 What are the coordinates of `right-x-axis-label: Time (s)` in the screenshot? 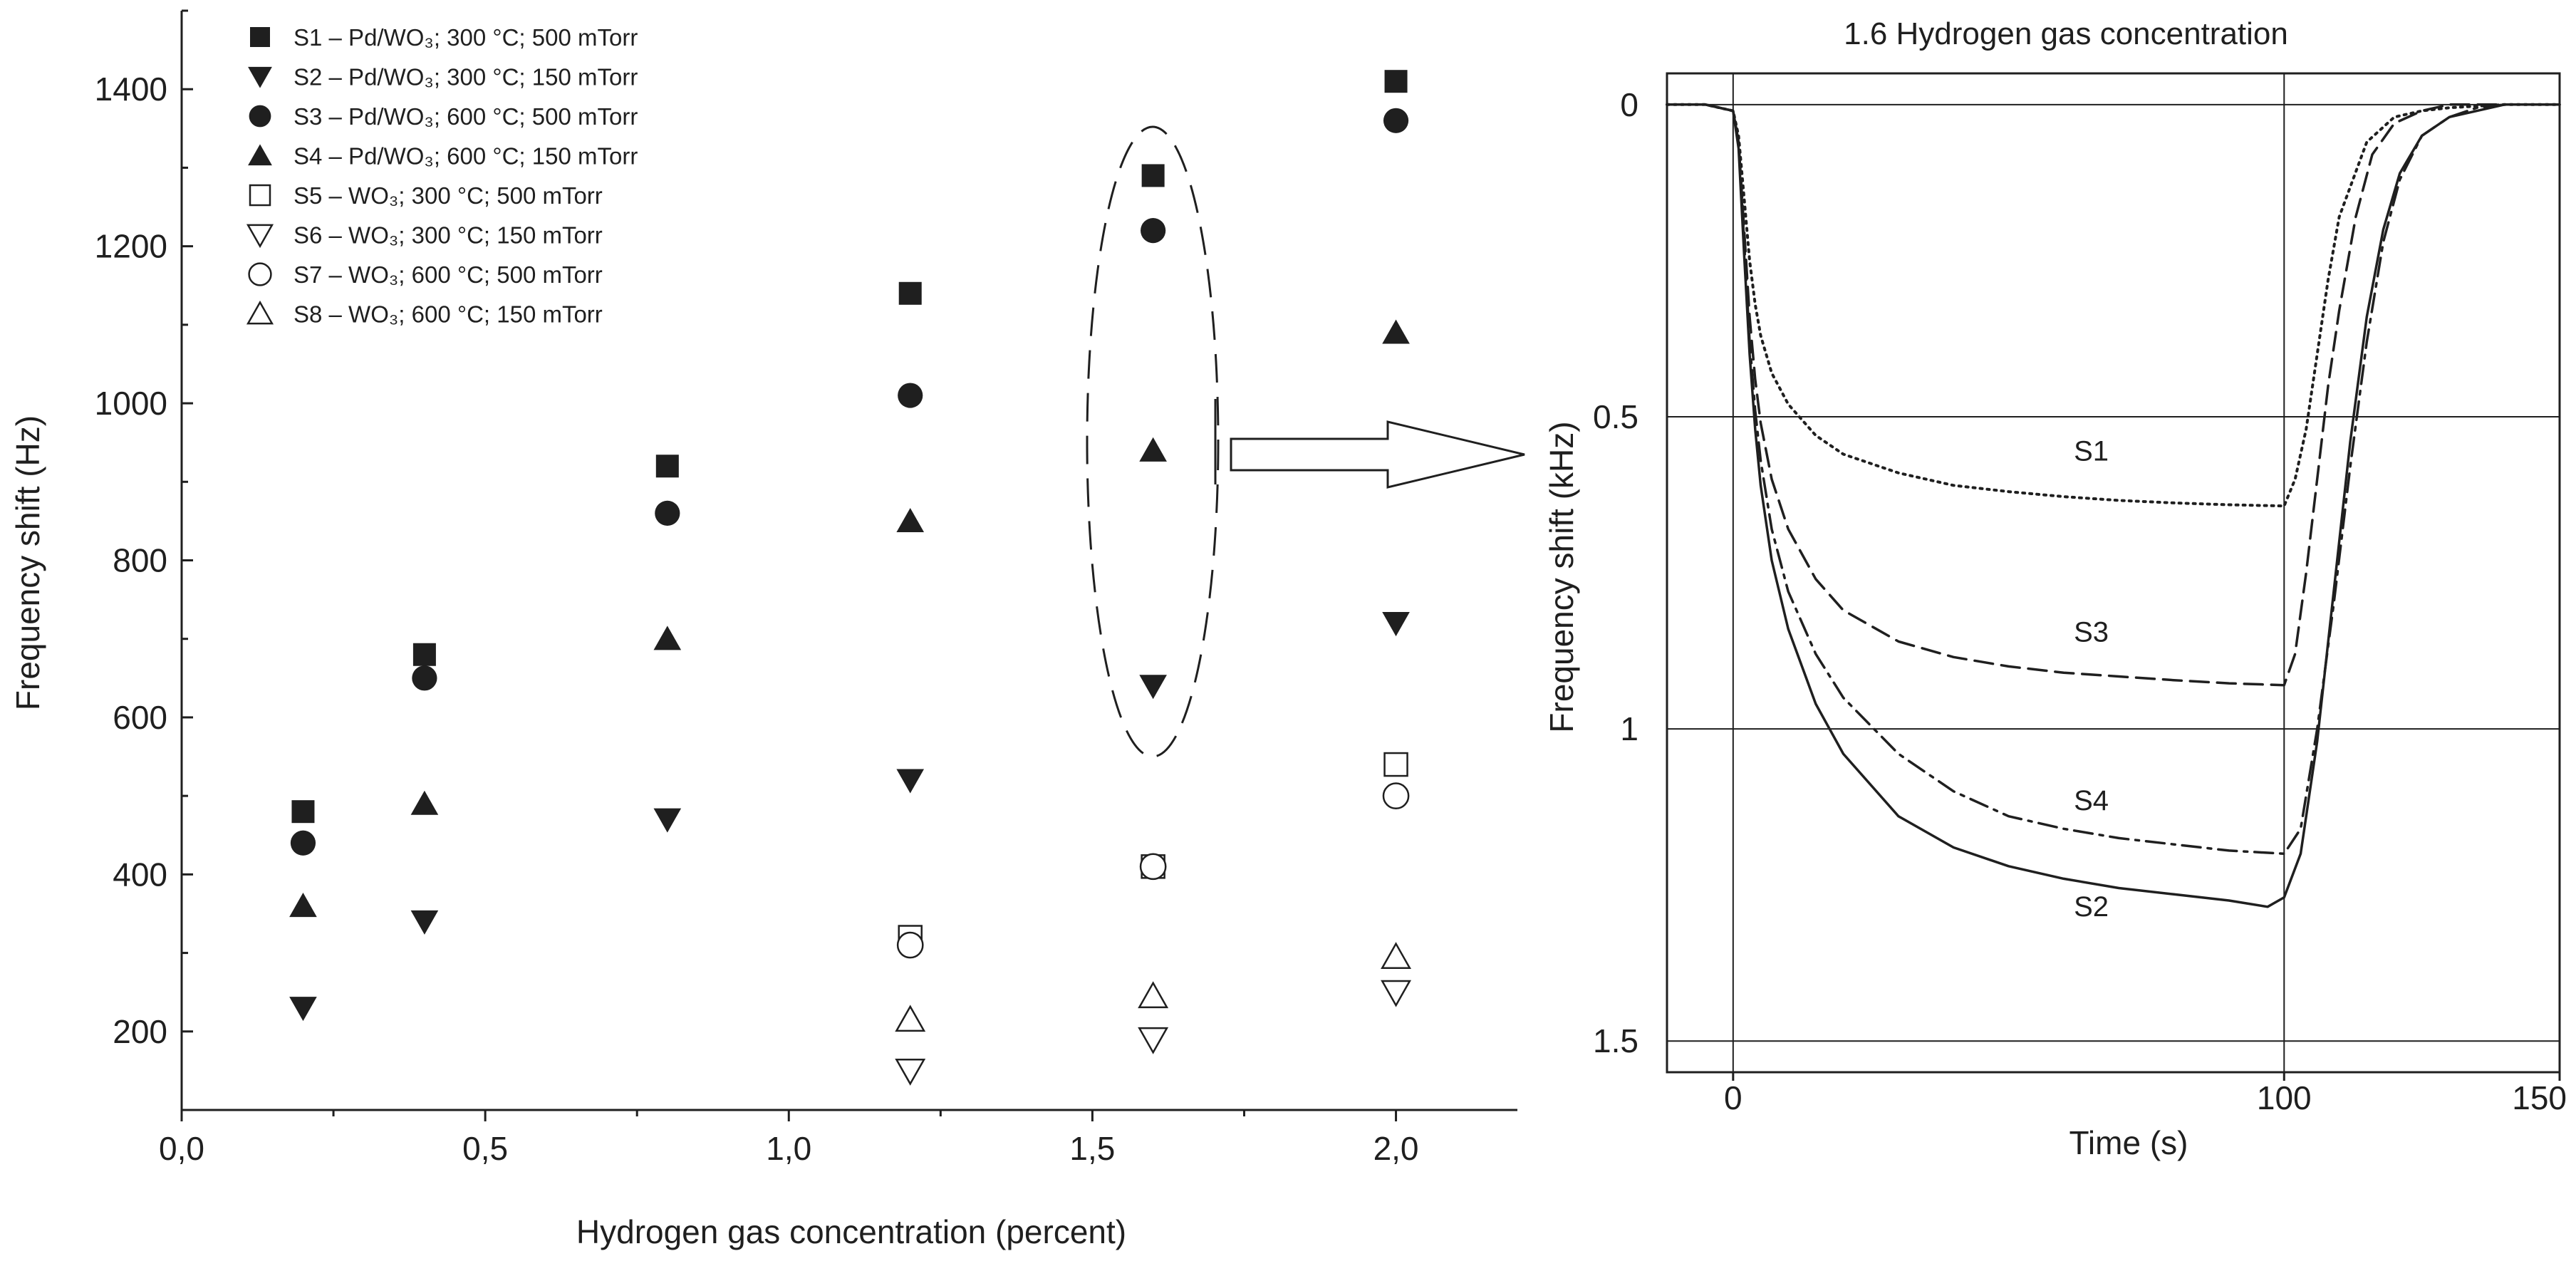 It's located at (2128, 1143).